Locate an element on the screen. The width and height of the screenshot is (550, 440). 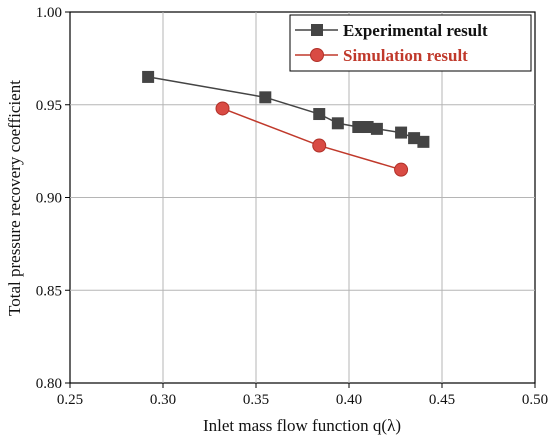
x-tick-label: 0.35 is located at coordinates (256, 400).